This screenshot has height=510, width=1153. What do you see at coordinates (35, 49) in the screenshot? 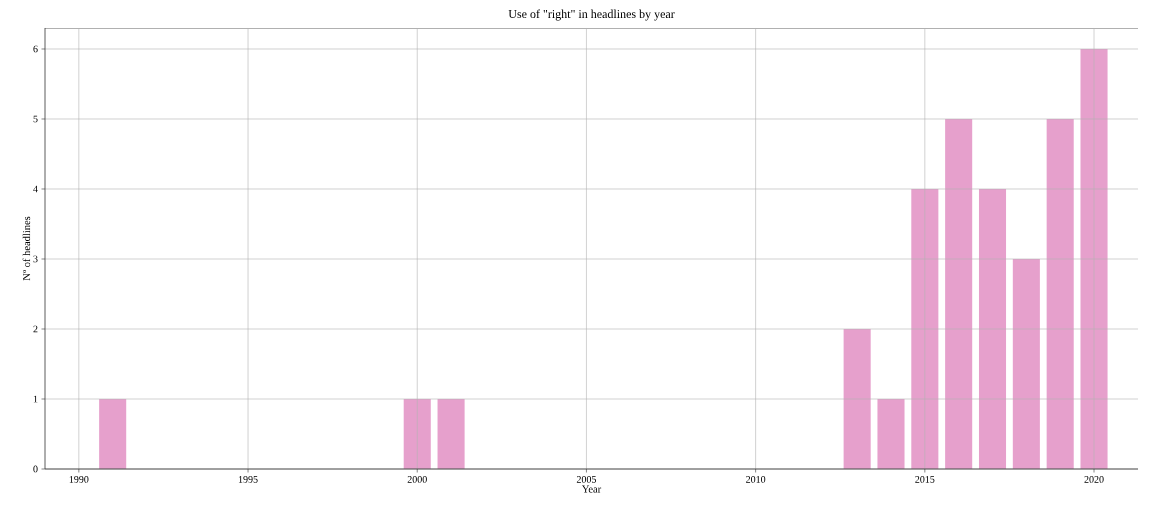
I see `y-tick-label: 6` at bounding box center [35, 49].